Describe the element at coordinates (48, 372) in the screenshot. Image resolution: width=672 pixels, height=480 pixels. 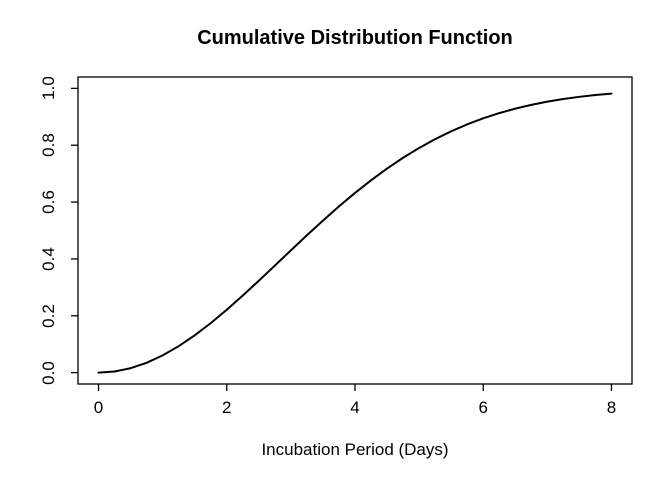
I see `y-tick-label: 0.0` at that location.